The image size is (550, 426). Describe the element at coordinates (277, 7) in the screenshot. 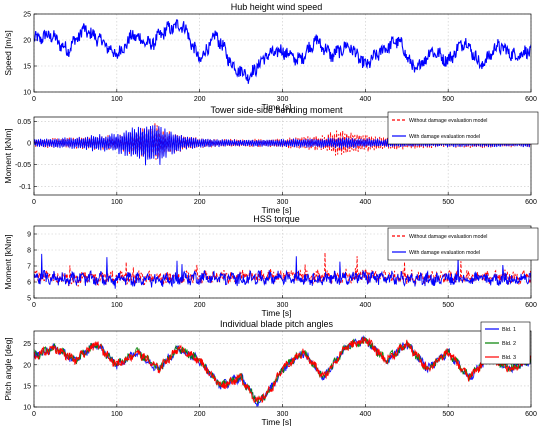

I see `chart-title: Hub height wind speed` at that location.